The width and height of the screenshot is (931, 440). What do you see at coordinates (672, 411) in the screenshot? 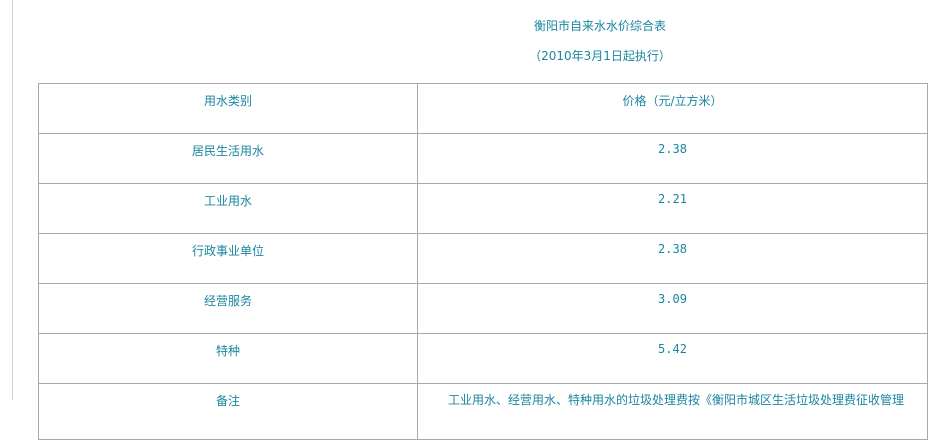
I see `note-text: 工业用水、经营用水、特种用水的垃圾处理费按《衡阳市城区生活垃圾处理费征收管理` at bounding box center [672, 411].